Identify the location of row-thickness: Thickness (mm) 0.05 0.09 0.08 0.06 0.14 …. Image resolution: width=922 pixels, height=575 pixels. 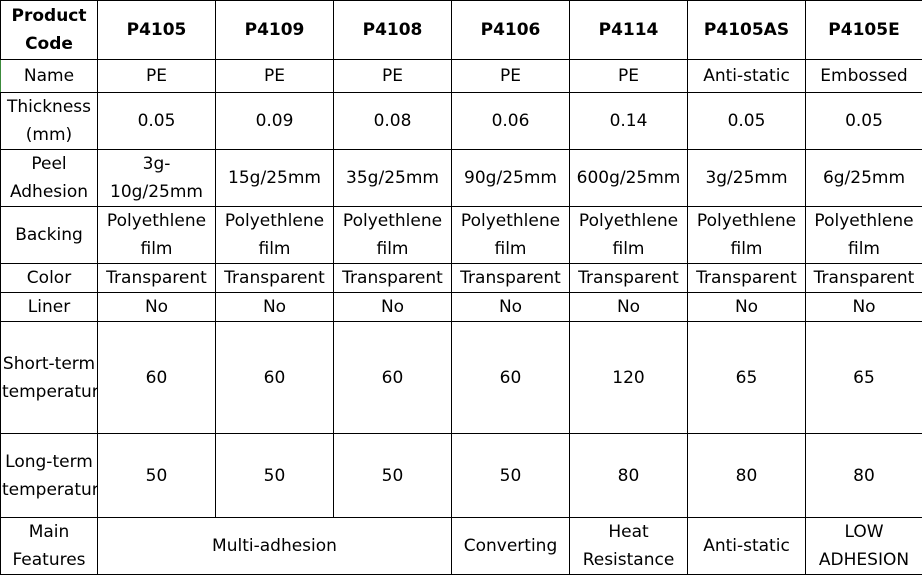
(461, 121).